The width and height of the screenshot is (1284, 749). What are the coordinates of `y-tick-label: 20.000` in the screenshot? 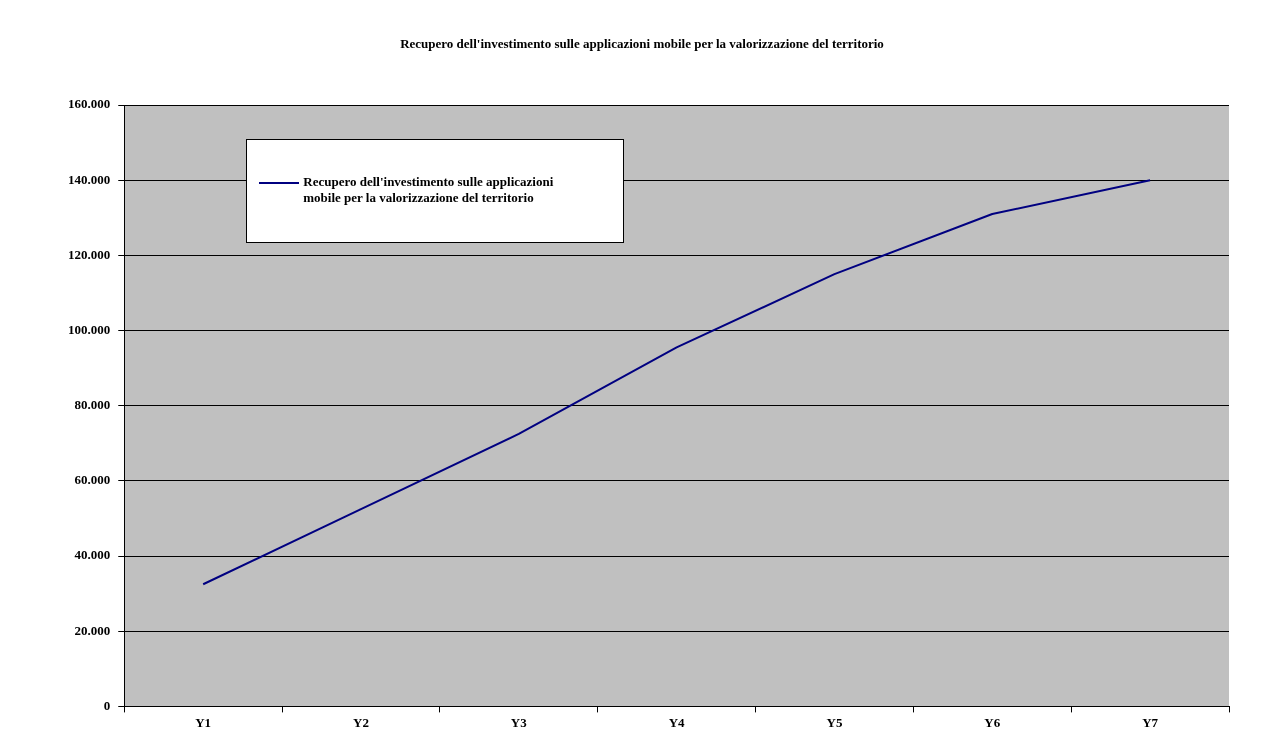 It's located at (92, 630).